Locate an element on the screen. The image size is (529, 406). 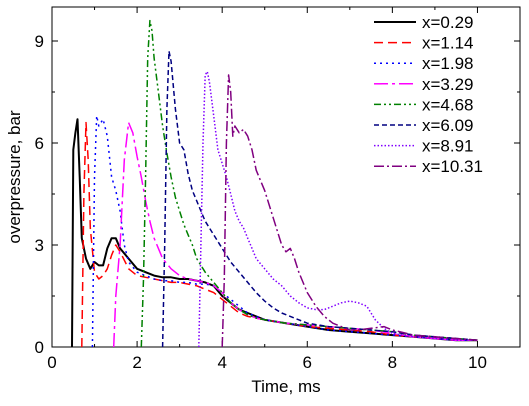
y-tick-label: 6 is located at coordinates (39, 143).